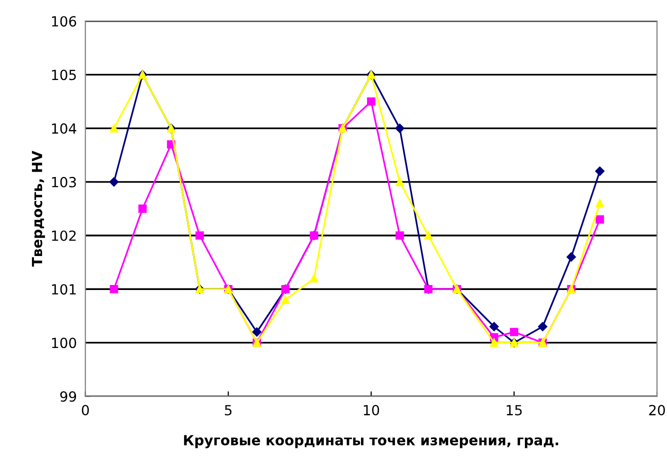 The width and height of the screenshot is (667, 469). Describe the element at coordinates (64, 182) in the screenshot. I see `y-tick-label: 103` at that location.